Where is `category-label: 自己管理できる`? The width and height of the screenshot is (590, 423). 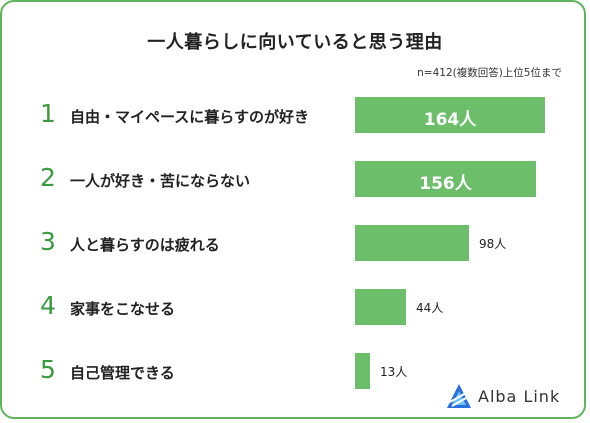
category-label: 自己管理できる is located at coordinates (122, 373).